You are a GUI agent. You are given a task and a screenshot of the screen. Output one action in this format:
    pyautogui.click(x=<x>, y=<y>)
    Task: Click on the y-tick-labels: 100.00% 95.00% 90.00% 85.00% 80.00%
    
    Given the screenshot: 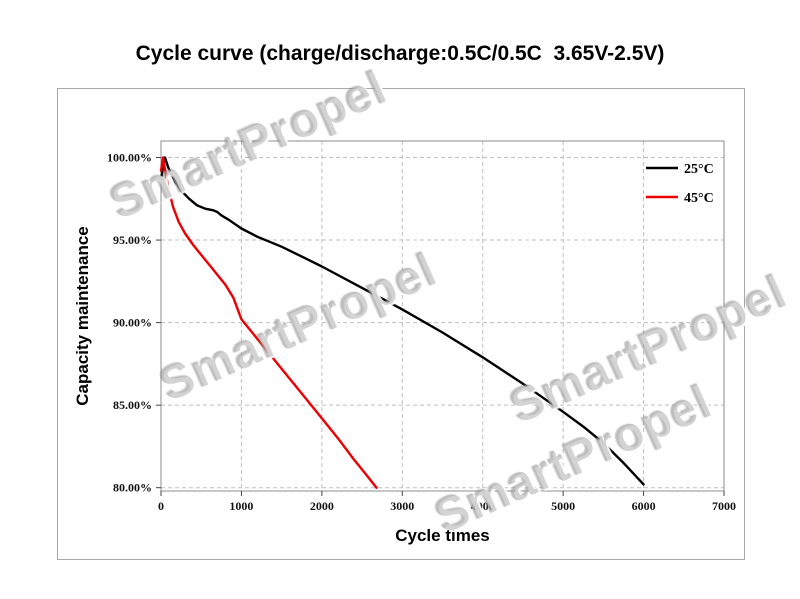 What is the action you would take?
    pyautogui.click(x=129, y=323)
    